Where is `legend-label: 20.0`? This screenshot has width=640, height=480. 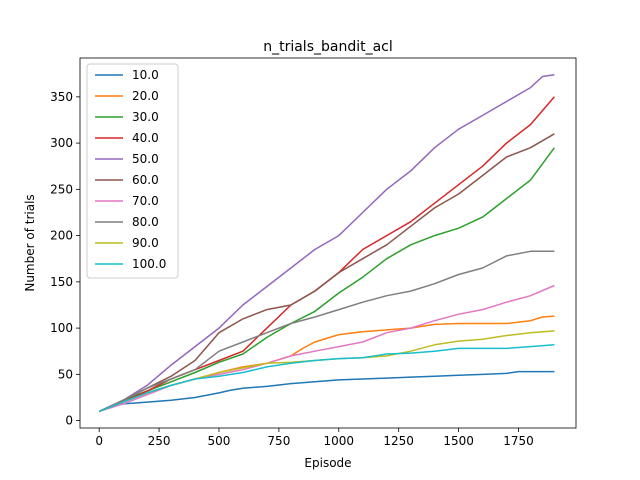 legend-label: 20.0 is located at coordinates (145, 96).